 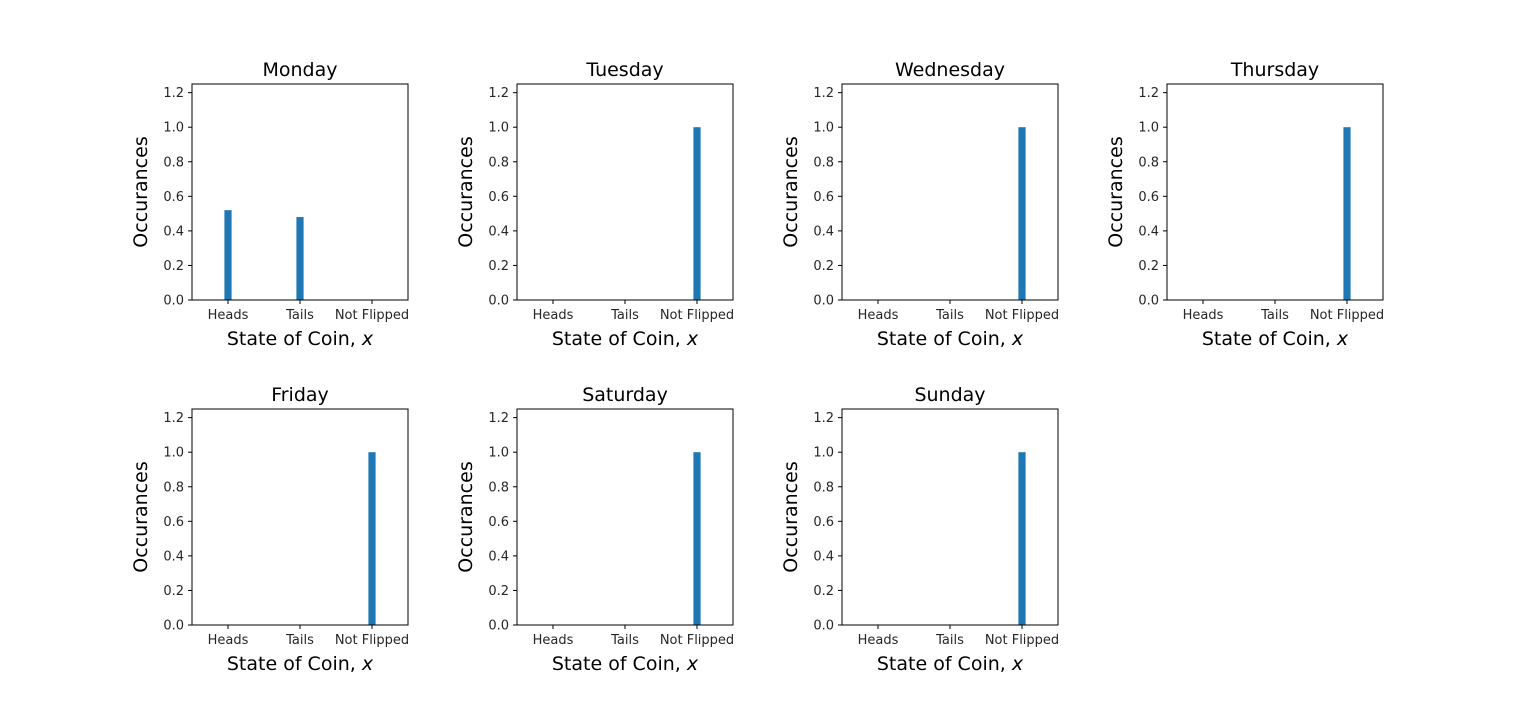 I want to click on subplot-title: Sunday, so click(x=949, y=395).